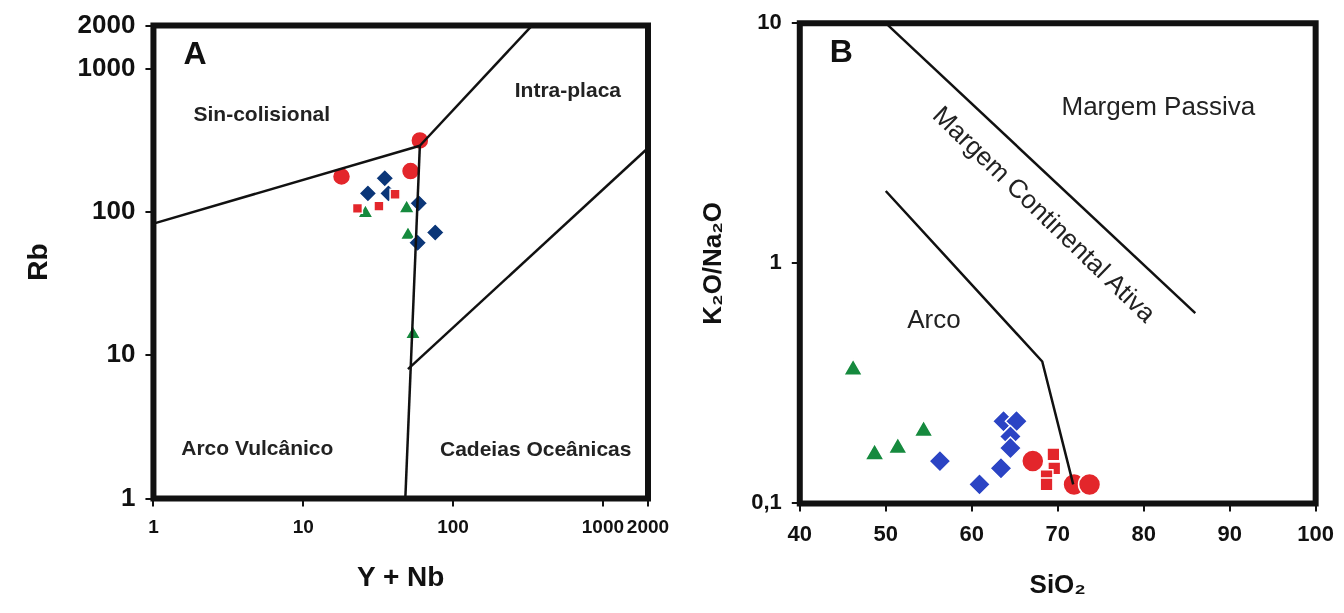 This screenshot has height=613, width=1344. I want to click on x-tick-label: 1, so click(154, 527).